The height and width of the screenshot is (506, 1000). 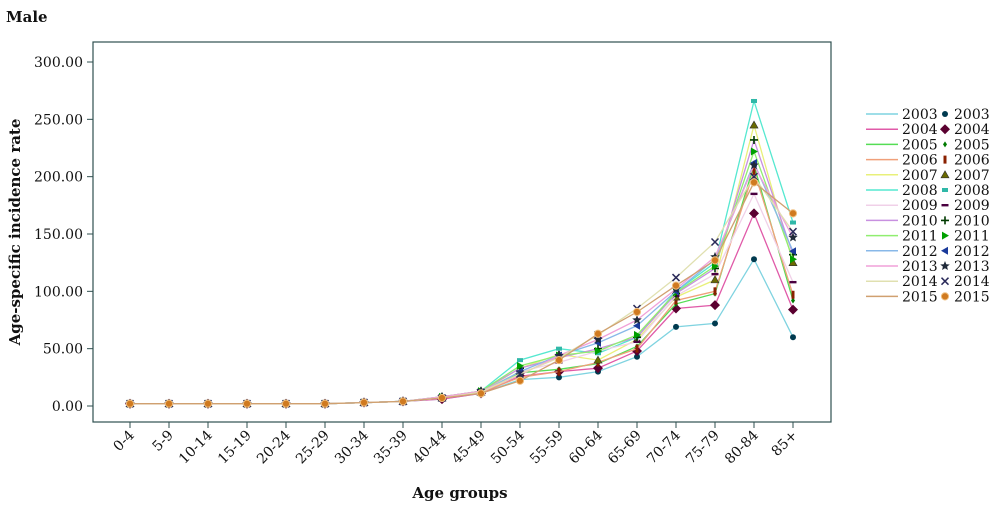 I want to click on legend-item: 2005 2005, so click(x=928, y=145).